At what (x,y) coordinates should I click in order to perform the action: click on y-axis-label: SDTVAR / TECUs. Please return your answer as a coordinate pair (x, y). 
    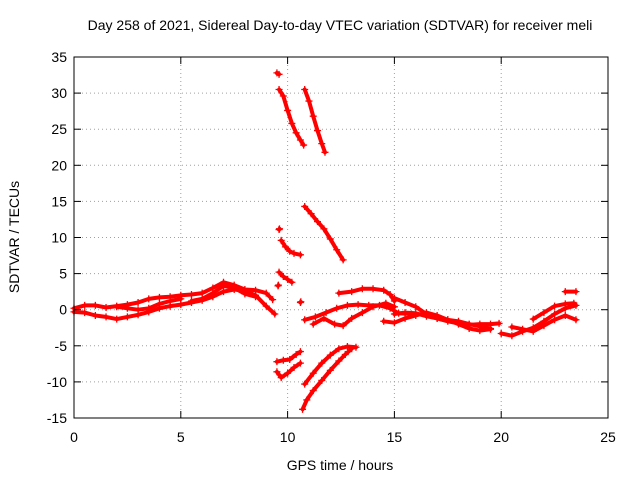
    Looking at the image, I should click on (14, 237).